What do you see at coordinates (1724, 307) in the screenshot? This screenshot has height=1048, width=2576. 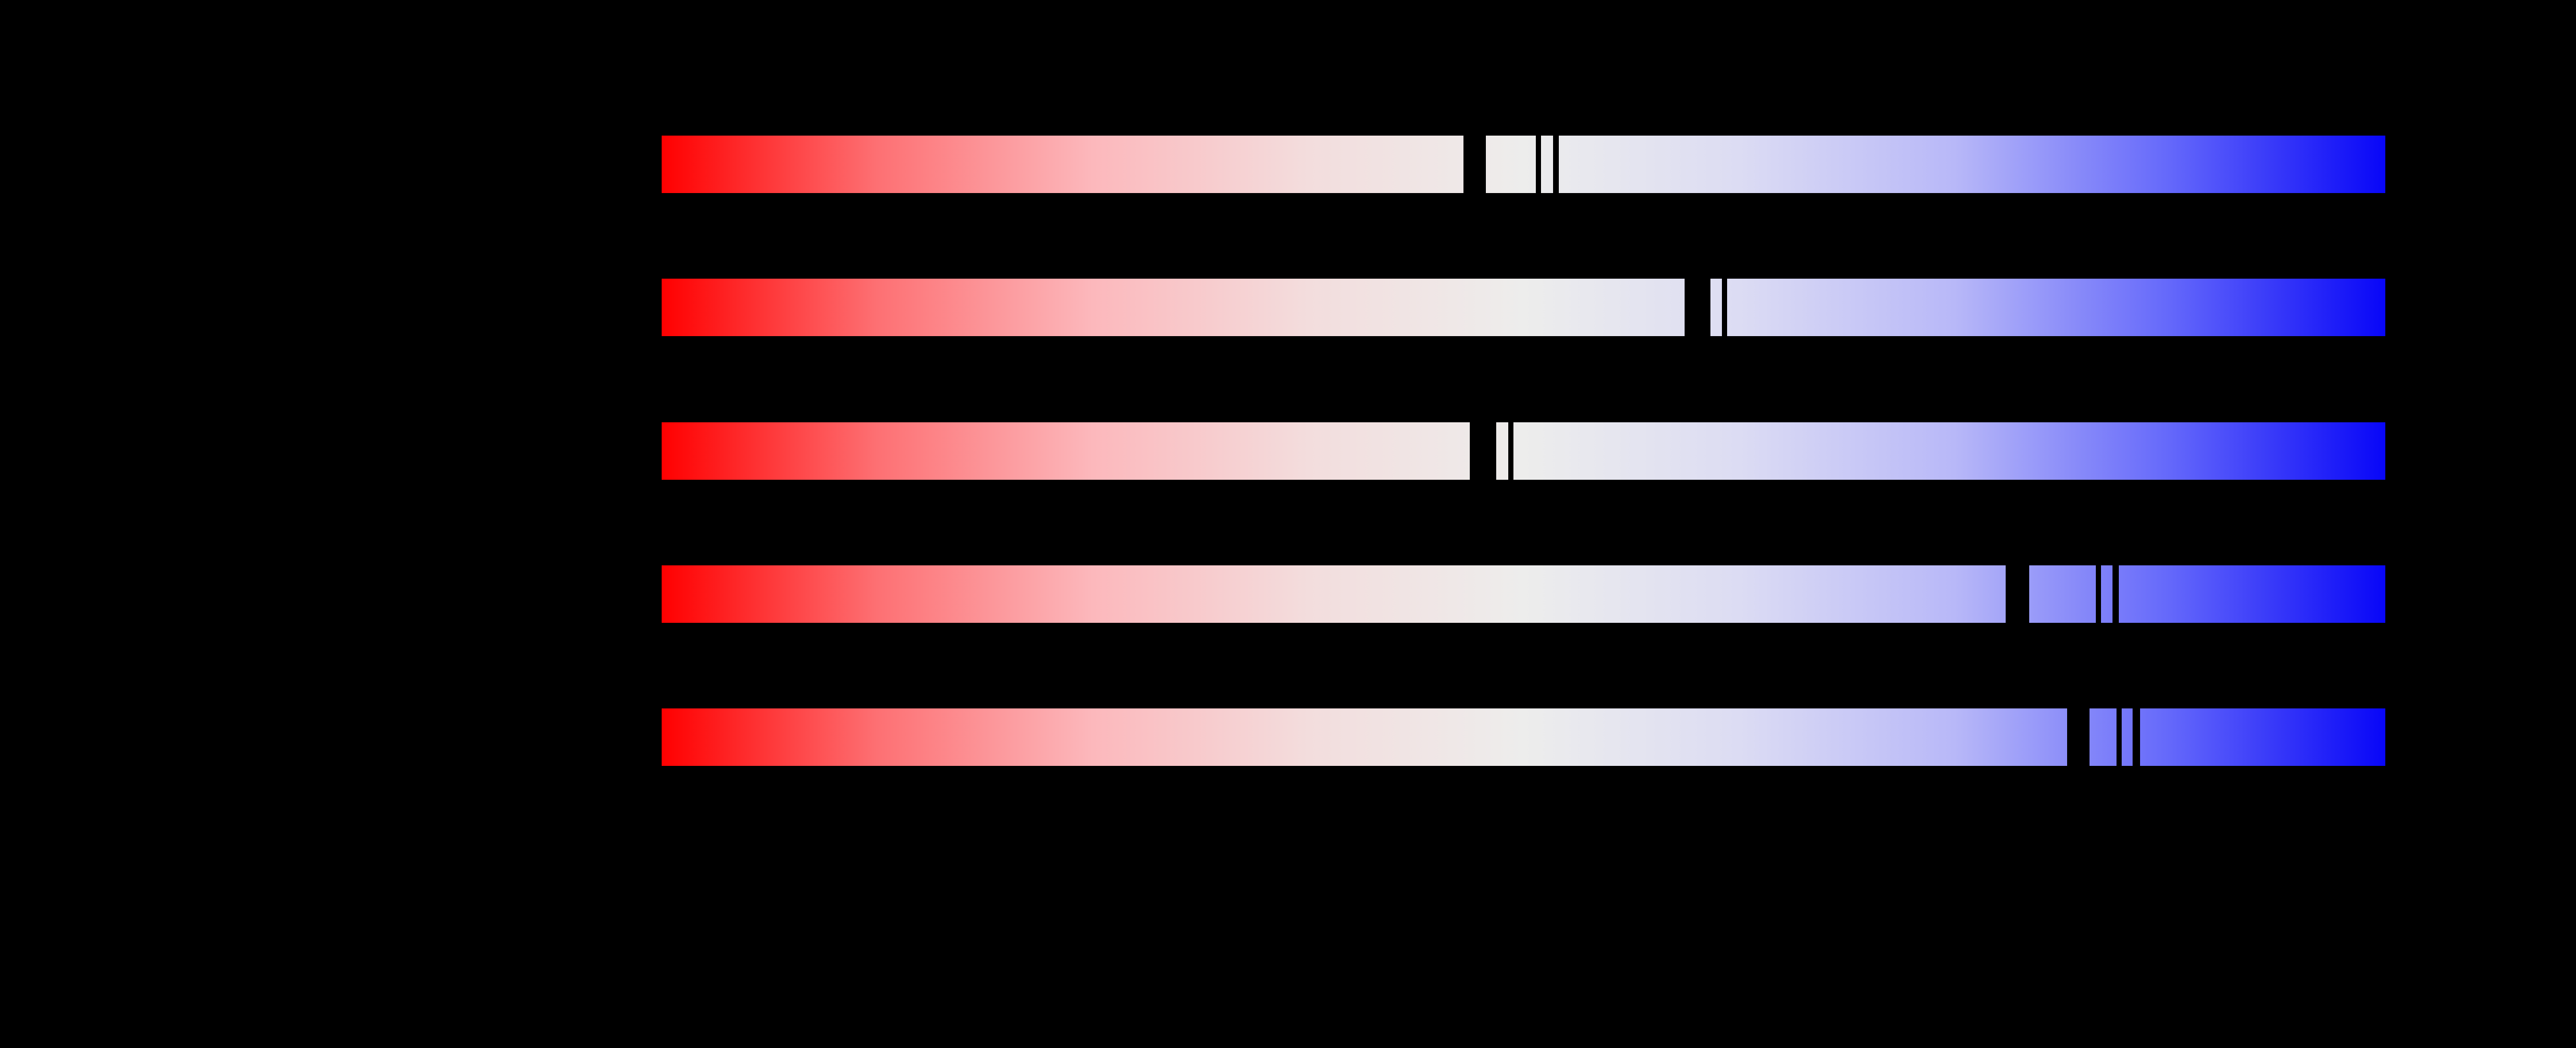 I see `bar-2-thin-mark` at bounding box center [1724, 307].